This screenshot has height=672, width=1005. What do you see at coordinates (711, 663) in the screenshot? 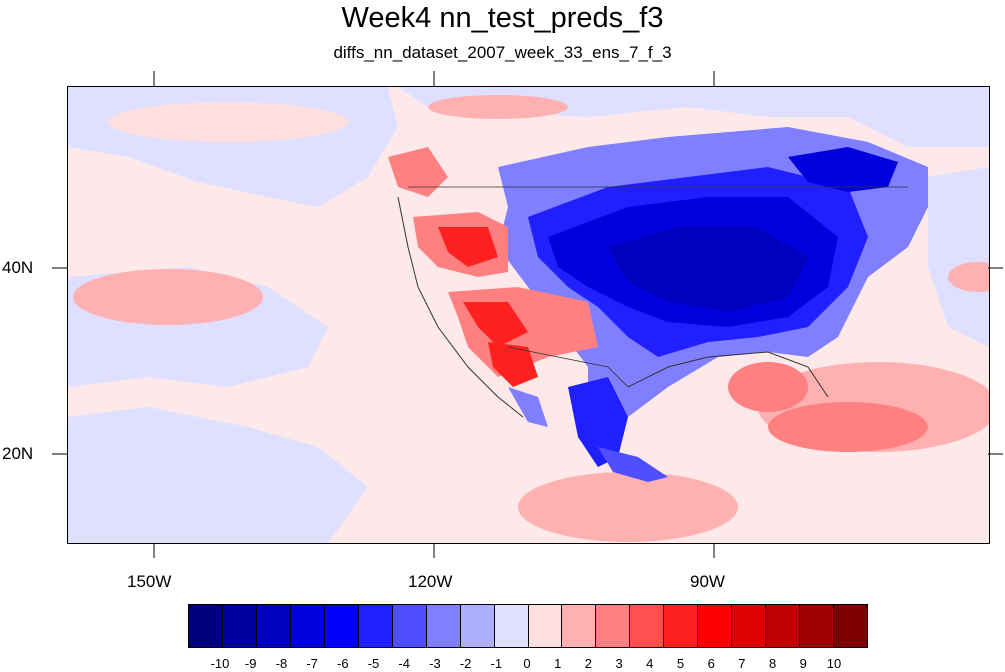
I see `colorbar-label: 6` at bounding box center [711, 663].